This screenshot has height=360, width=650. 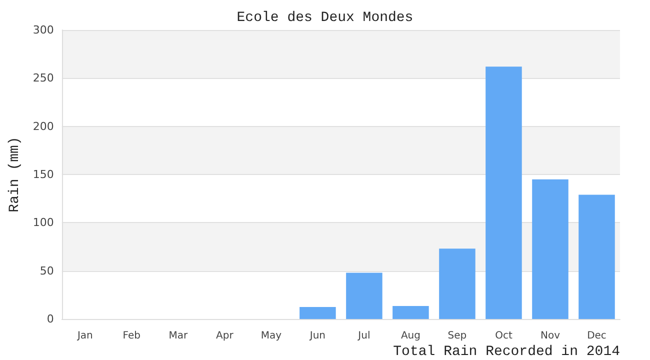 I want to click on x-axis-title: Total Rain Recorded in 2014, so click(x=506, y=352).